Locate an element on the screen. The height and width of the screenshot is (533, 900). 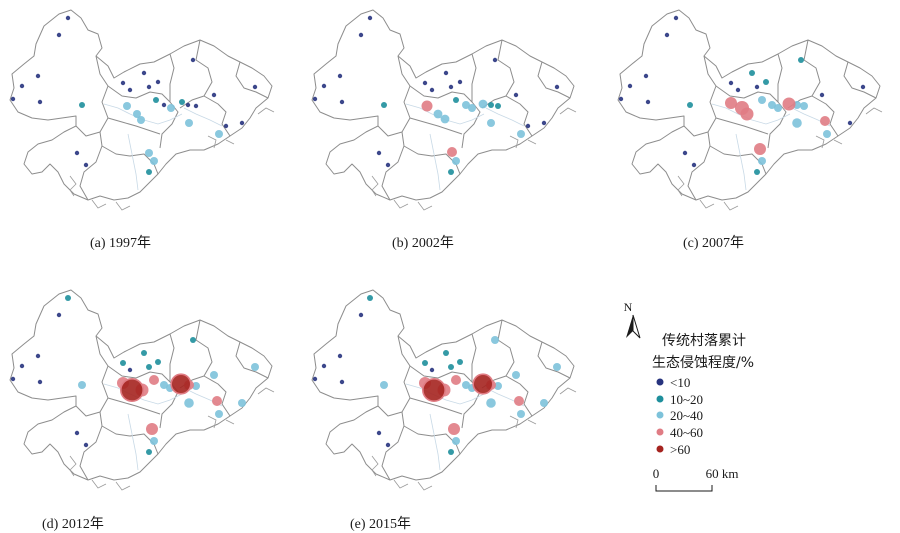
north-arrow-icon is located at coordinates (629, 326).